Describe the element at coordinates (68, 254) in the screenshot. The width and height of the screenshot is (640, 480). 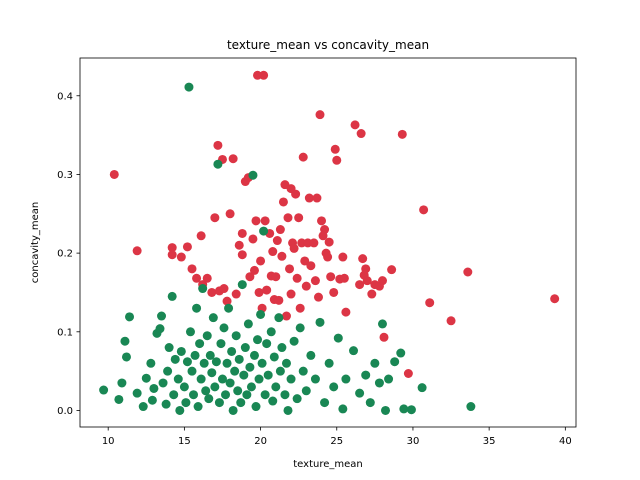
I see `y-axis-ticks: 0.0 0.1 0.2 0.3 0.4` at that location.